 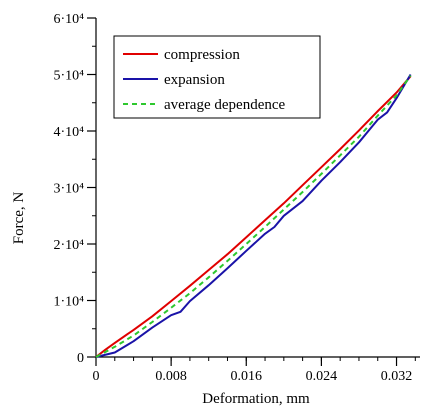 What do you see at coordinates (247, 376) in the screenshot?
I see `x-tick-label: 0.016` at bounding box center [247, 376].